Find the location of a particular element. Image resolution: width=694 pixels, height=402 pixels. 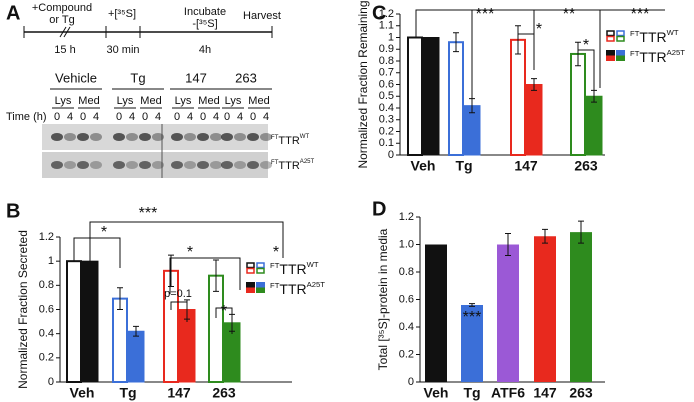

y-tick-label: 0.2 is located at coordinates (46, 358).